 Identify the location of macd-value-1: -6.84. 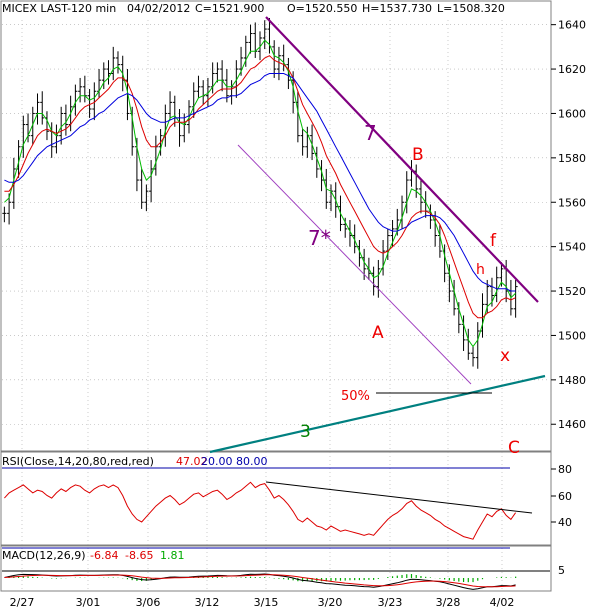
(104, 555).